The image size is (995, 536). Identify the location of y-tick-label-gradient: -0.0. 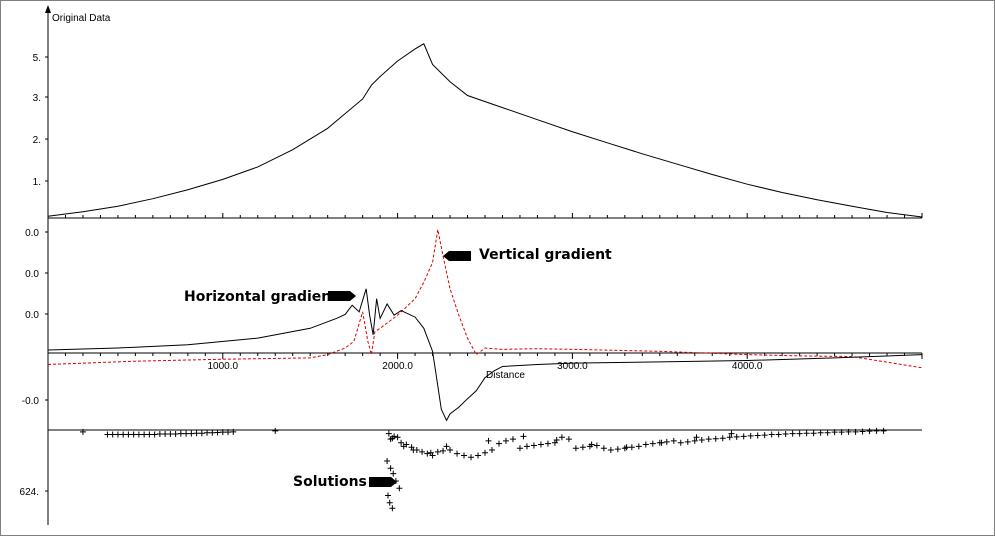
(31, 401).